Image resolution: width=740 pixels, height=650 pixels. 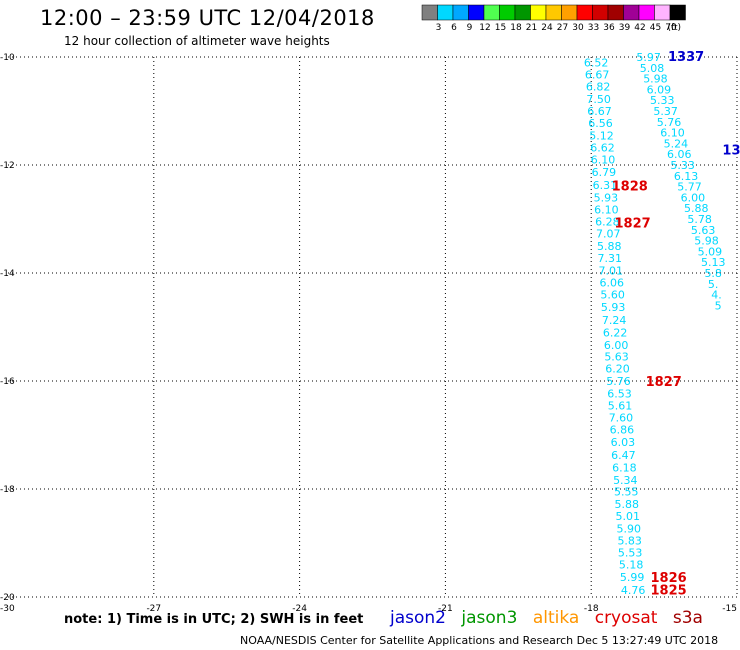 What do you see at coordinates (7, 274) in the screenshot?
I see `y-tick-label: -14` at bounding box center [7, 274].